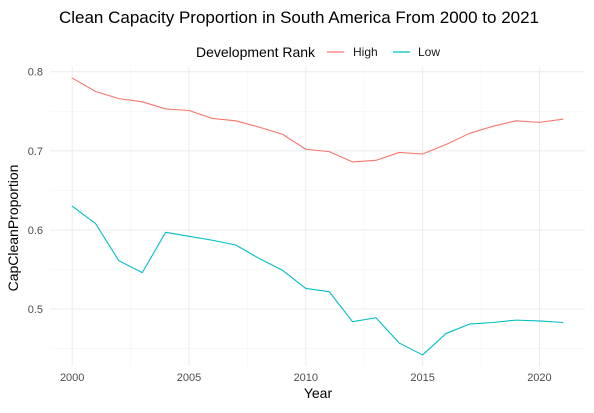  I want to click on x-tick-label: 2015, so click(422, 378).